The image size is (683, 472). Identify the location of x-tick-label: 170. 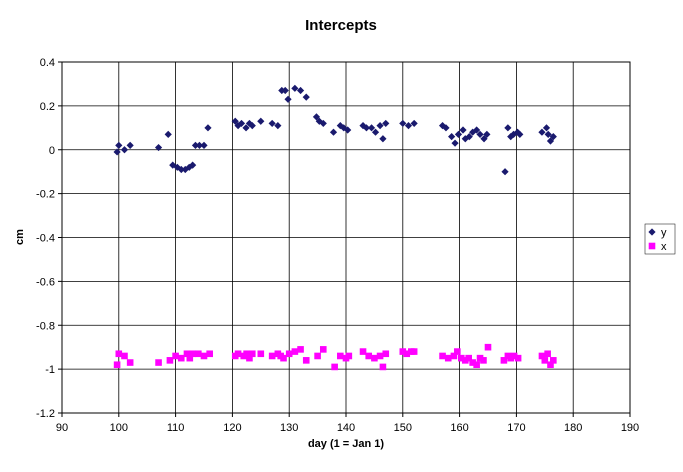
(516, 428).